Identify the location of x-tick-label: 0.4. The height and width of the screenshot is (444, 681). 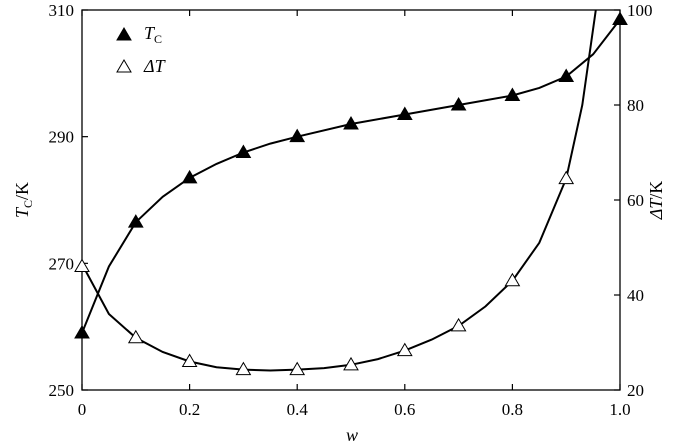
(298, 409).